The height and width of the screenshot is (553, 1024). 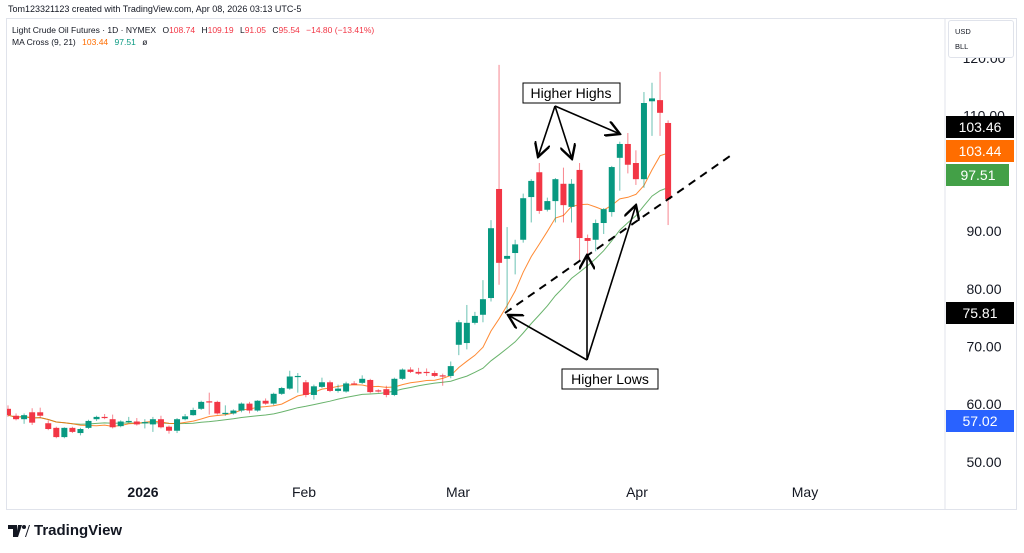 What do you see at coordinates (617, 234) in the screenshot?
I see `trendline` at bounding box center [617, 234].